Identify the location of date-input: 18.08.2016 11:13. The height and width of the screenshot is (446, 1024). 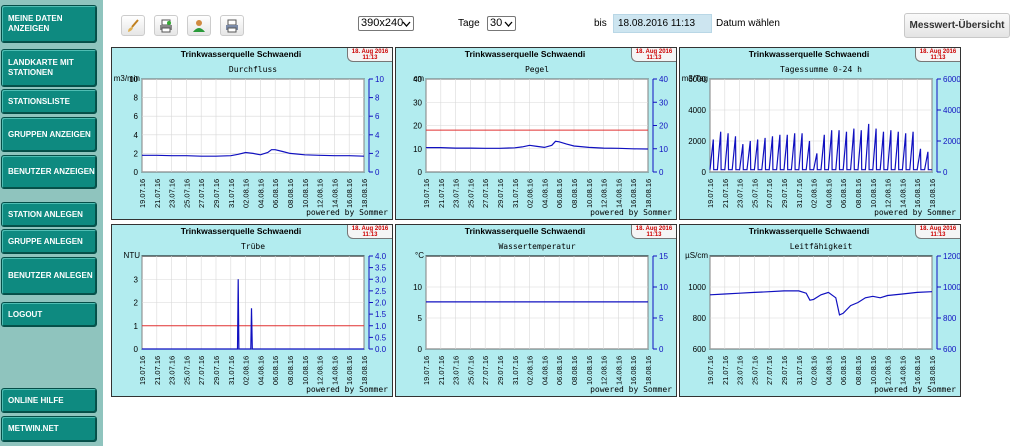
(662, 23).